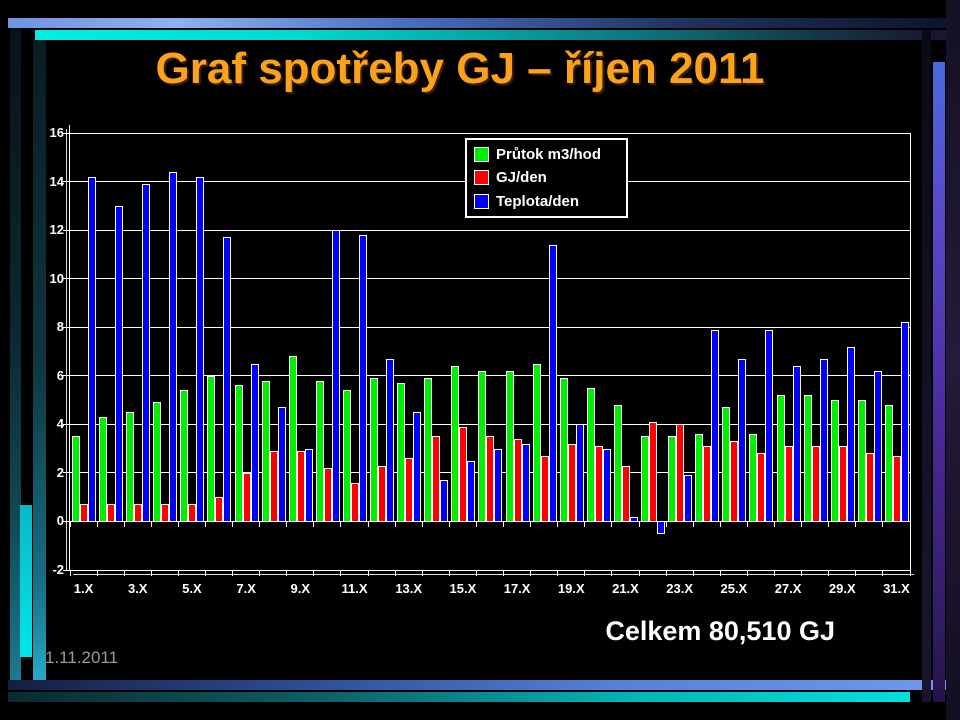 The image size is (960, 720). Describe the element at coordinates (60, 327) in the screenshot. I see `y-tick-label: 8` at that location.